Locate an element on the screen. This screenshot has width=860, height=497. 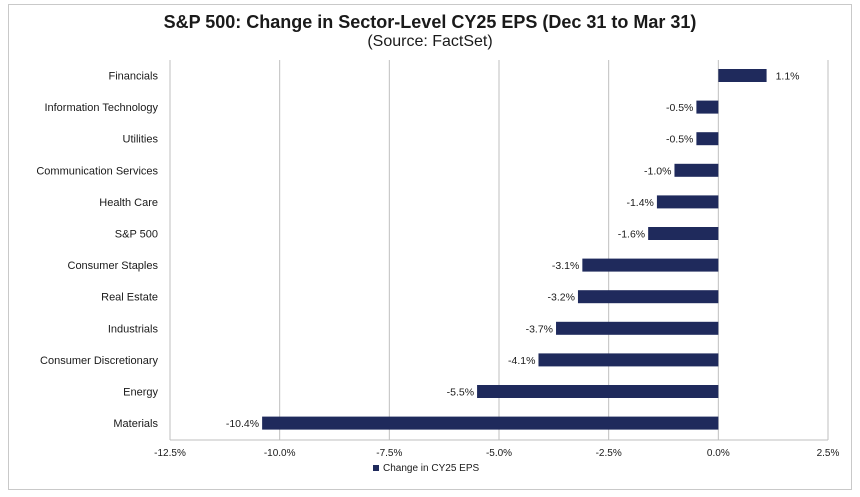
x-tick-label: -5.0% is located at coordinates (499, 453).